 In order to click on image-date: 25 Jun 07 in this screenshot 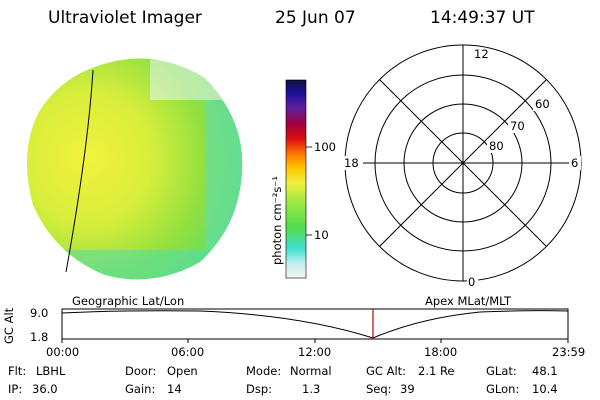, I will do `click(315, 18)`.